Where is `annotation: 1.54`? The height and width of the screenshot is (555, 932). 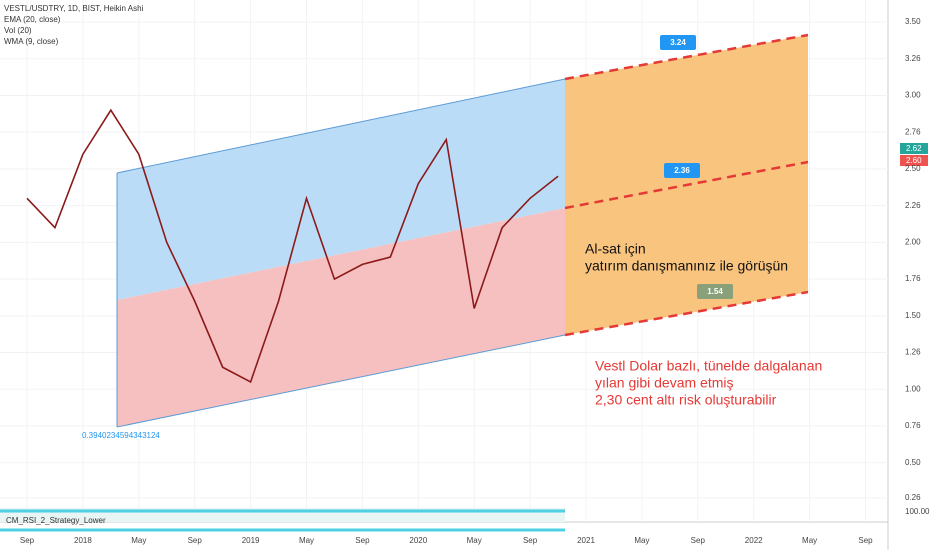
annotation: 1.54 is located at coordinates (715, 291).